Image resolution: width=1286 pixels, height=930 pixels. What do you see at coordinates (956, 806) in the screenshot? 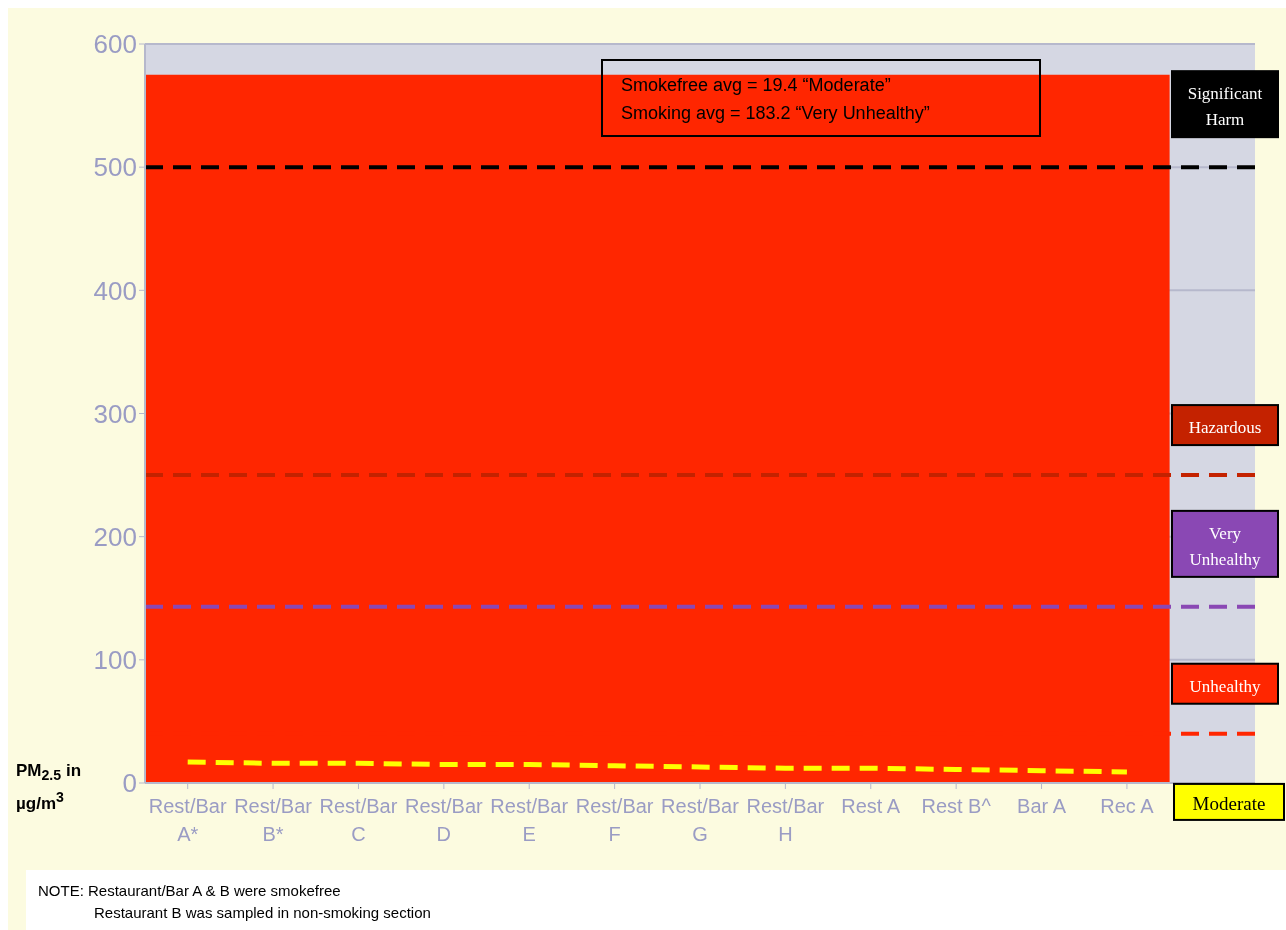
I see `x-tick-label: Rest B^` at bounding box center [956, 806].